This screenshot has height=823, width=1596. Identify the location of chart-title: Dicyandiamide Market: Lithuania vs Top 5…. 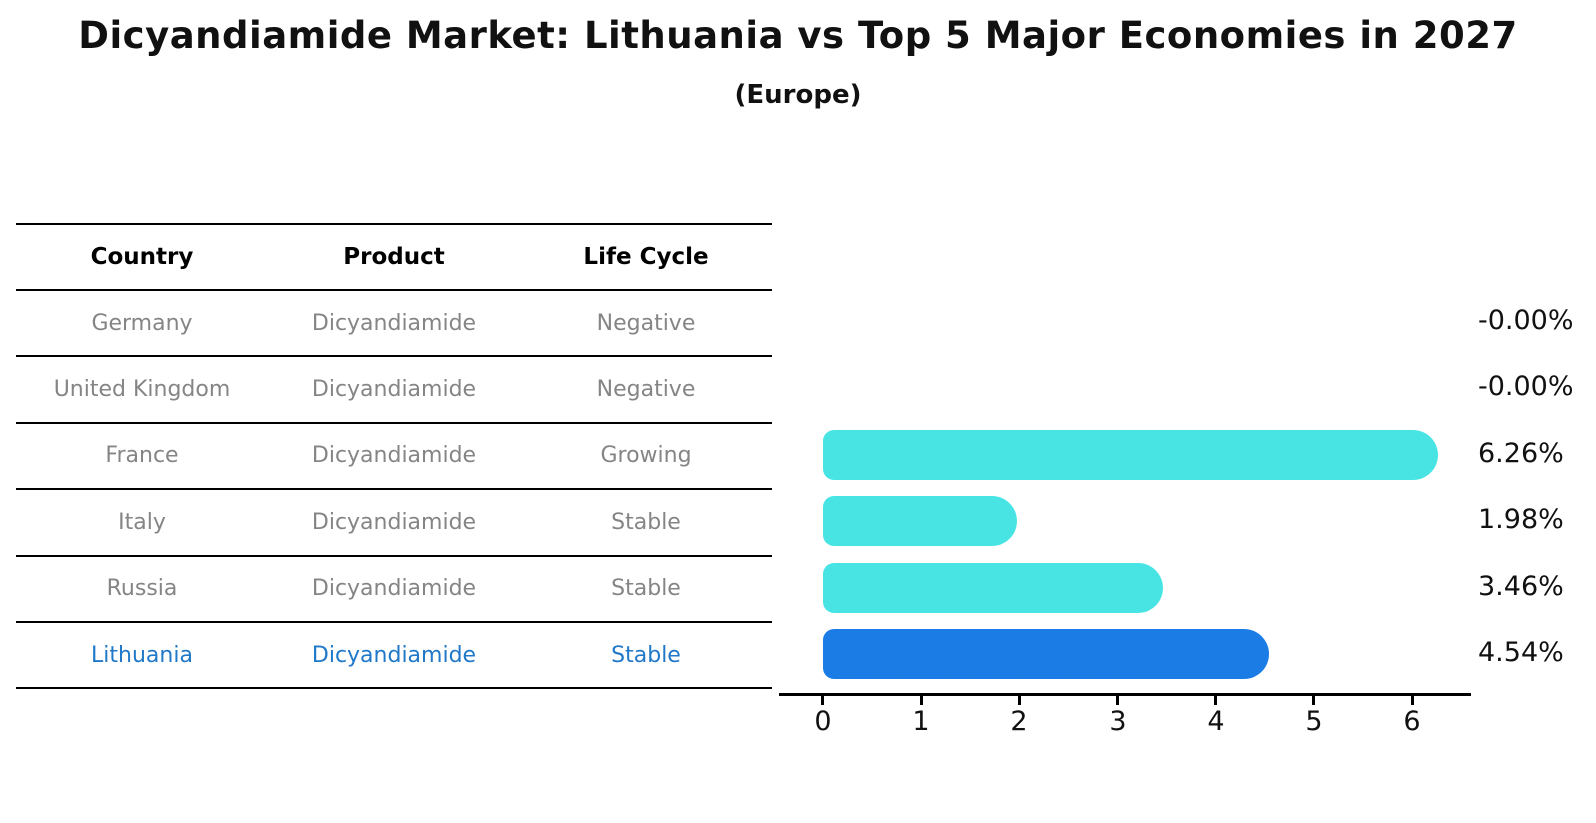
(798, 35).